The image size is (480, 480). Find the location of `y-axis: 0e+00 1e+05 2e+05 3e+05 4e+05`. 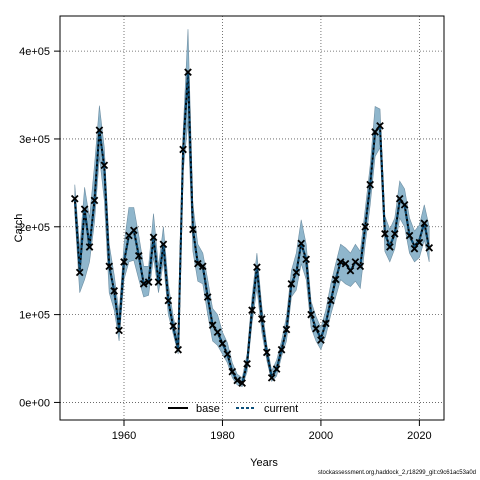

y-axis: 0e+00 1e+05 2e+05 3e+05 4e+05 is located at coordinates (39, 227).